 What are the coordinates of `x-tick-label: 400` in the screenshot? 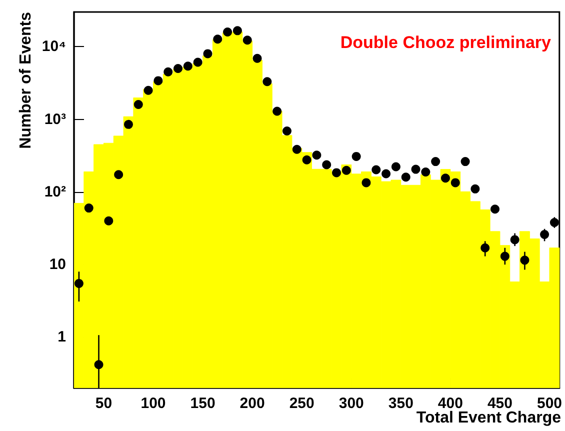 It's located at (450, 403).